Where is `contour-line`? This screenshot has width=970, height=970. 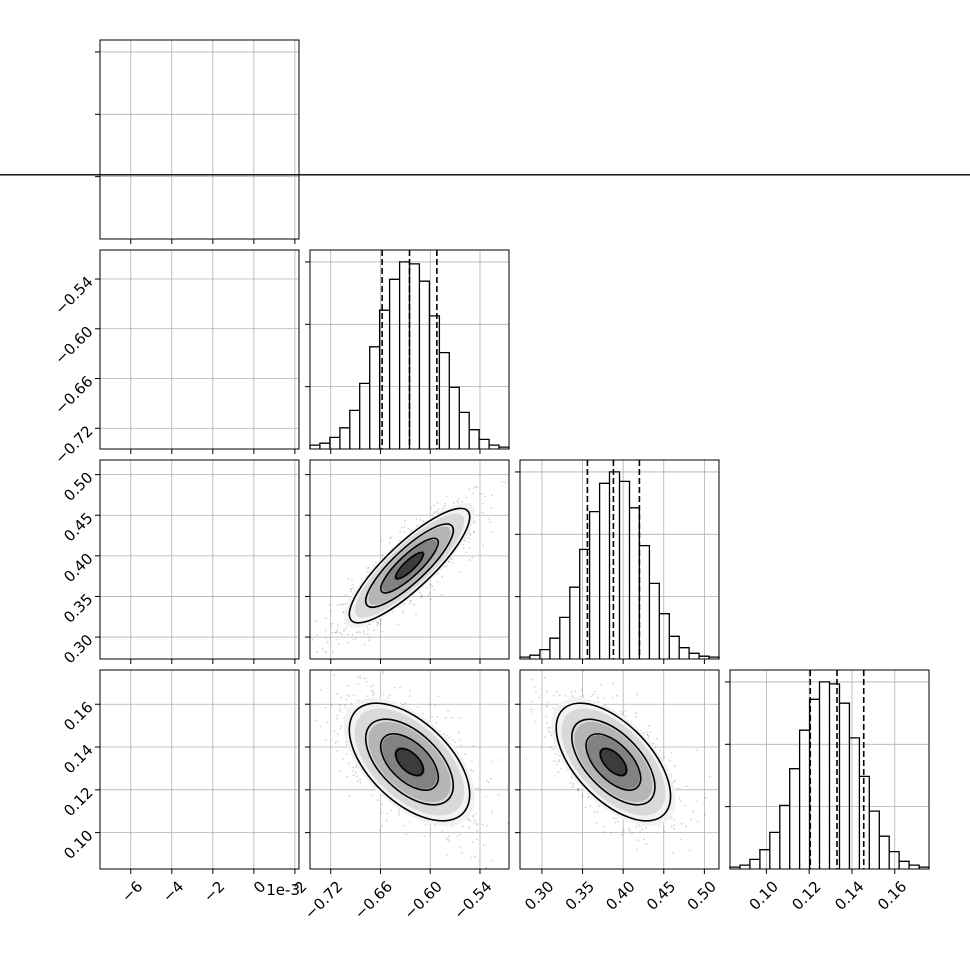
contour-line is located at coordinates (613, 762).